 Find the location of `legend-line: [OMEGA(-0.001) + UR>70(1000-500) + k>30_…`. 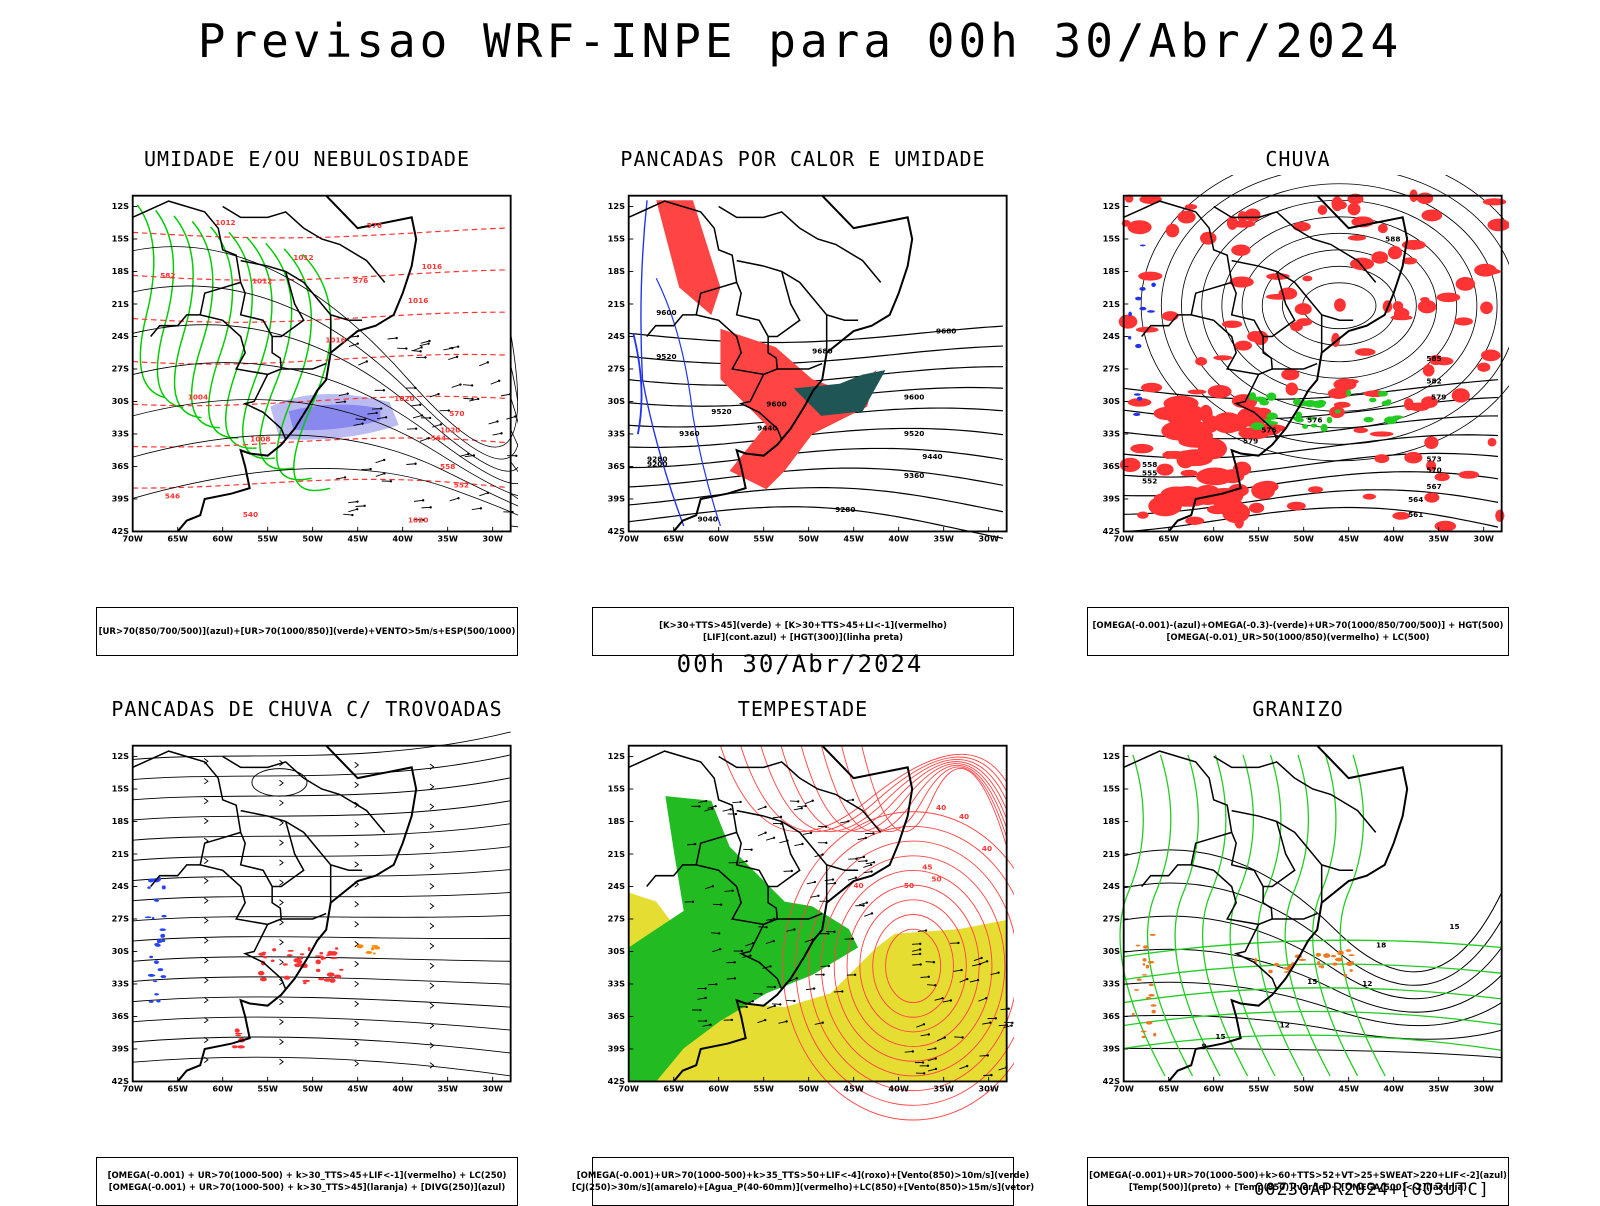

legend-line: [OMEGA(-0.001) + UR>70(1000-500) + k>30_… is located at coordinates (307, 1188).